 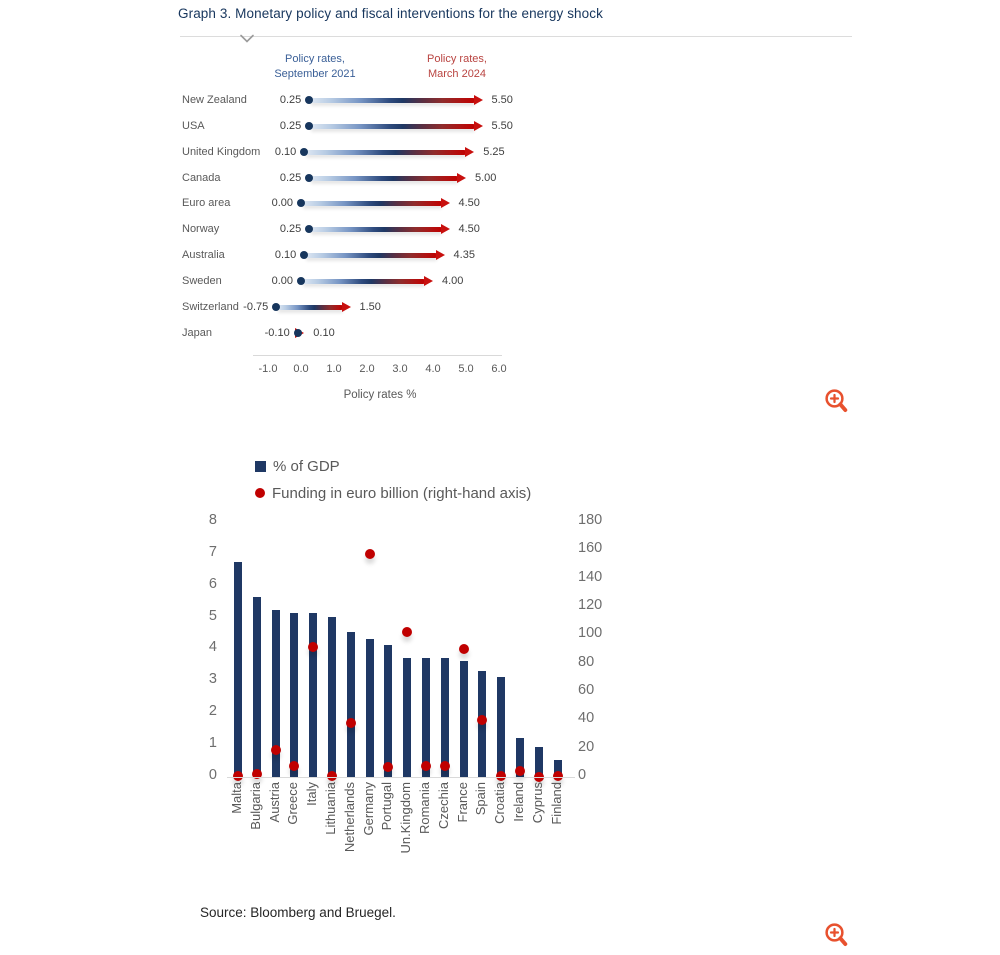 I want to click on funding-dot-netherlands, so click(x=350, y=723).